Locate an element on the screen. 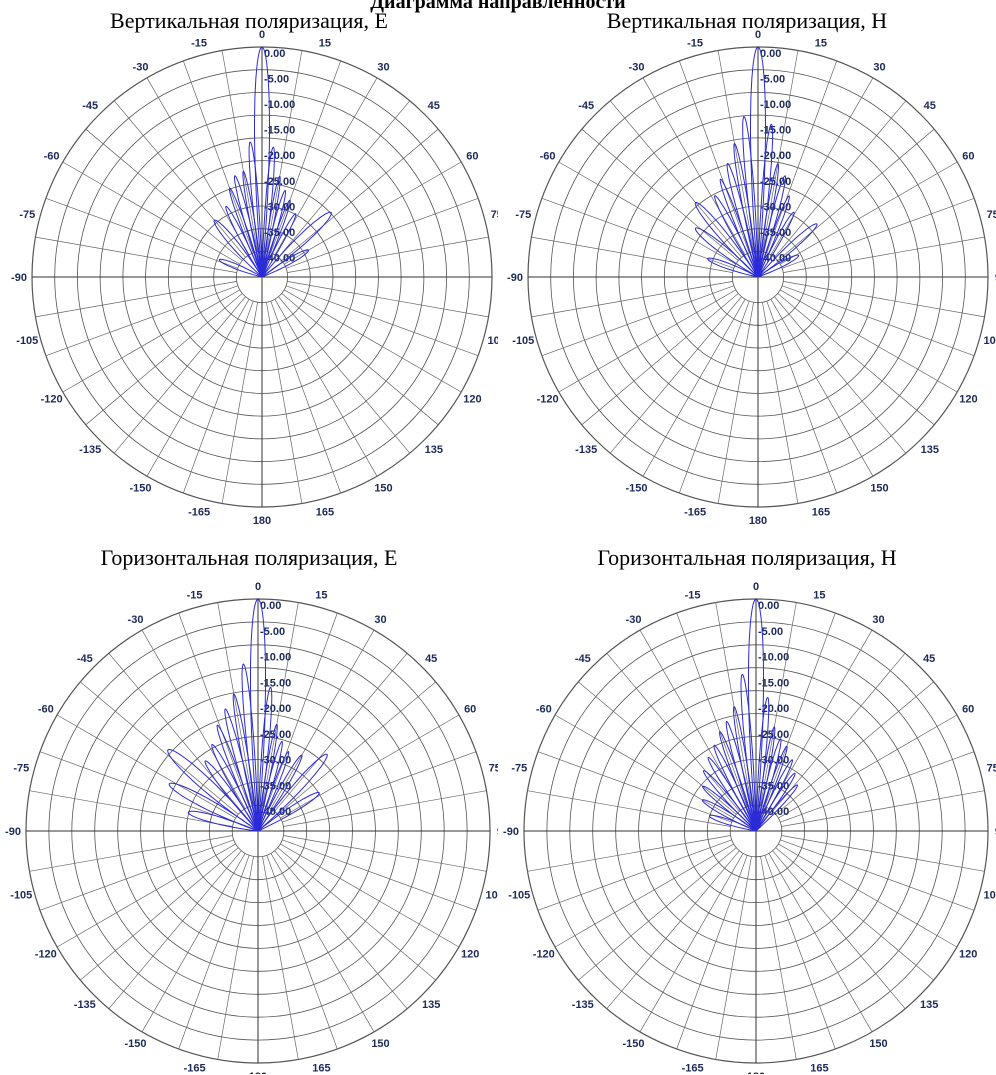 This screenshot has height=1075, width=996. angle-tick-label: 90 is located at coordinates (497, 832).